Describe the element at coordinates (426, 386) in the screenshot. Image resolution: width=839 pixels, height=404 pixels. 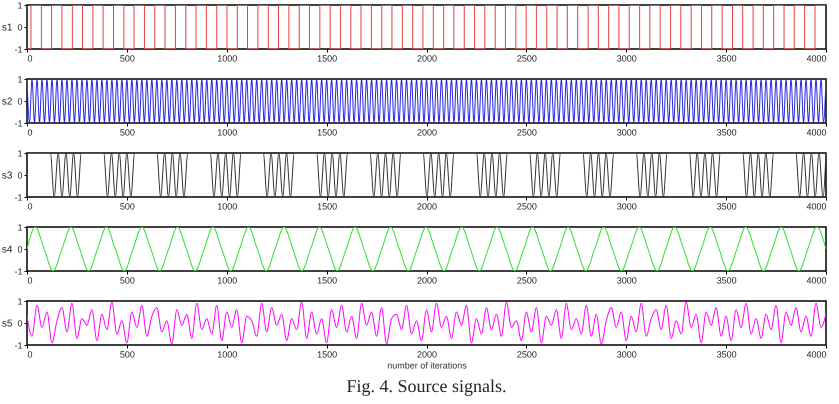
I see `caption: Fig. 4. Source signals.` at that location.